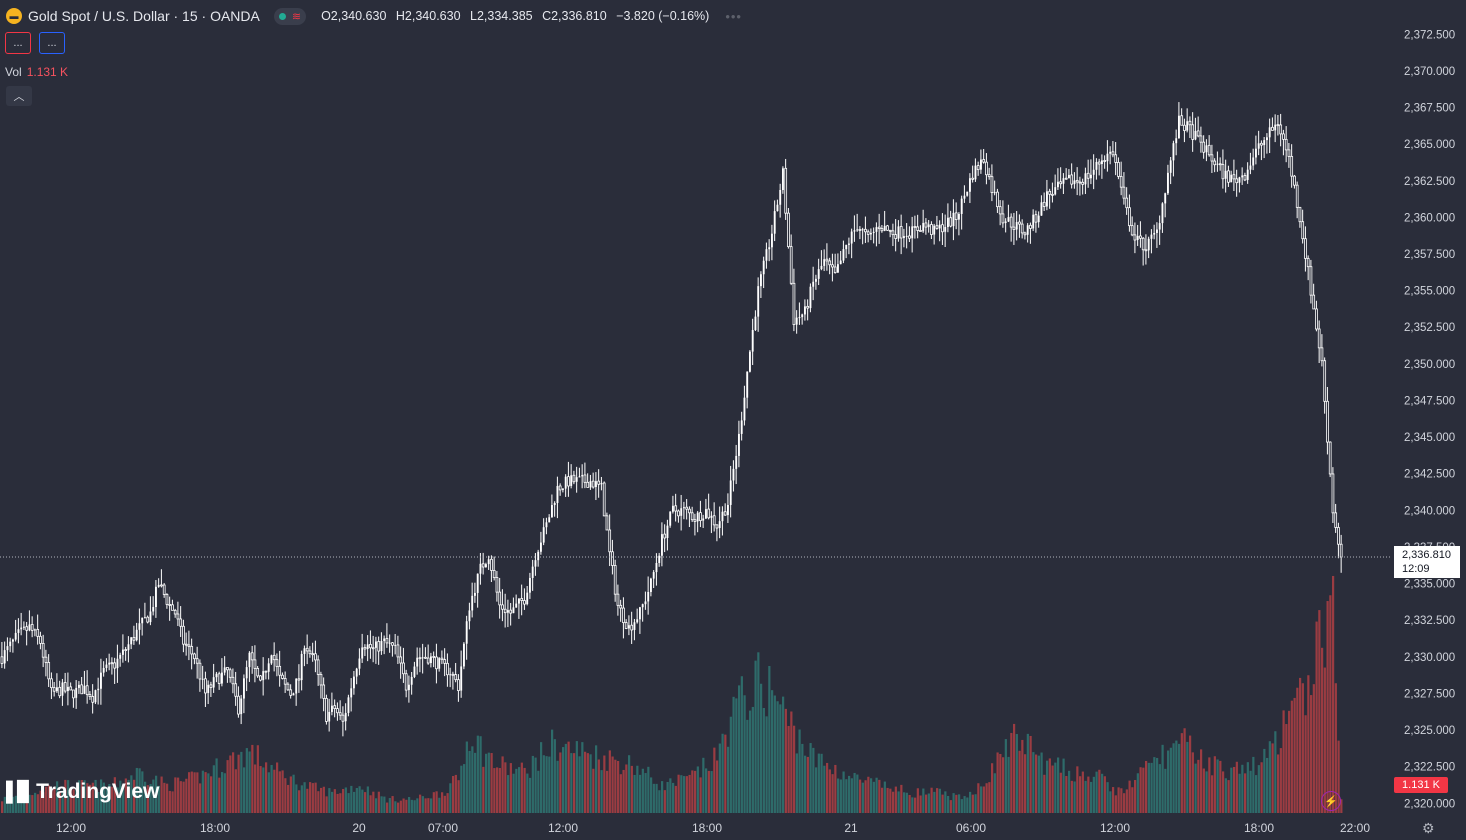 Image resolution: width=1466 pixels, height=840 pixels. I want to click on more-icon: •••, so click(733, 16).